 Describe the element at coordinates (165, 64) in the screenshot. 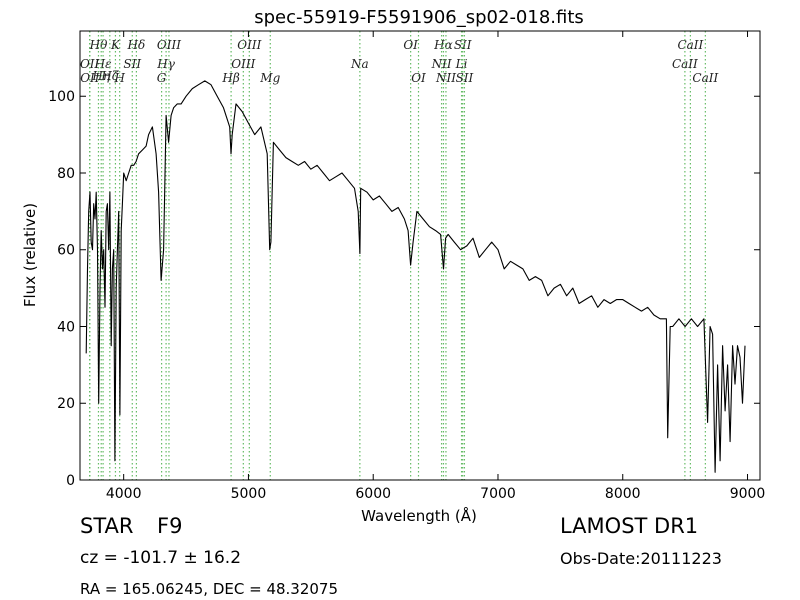

I see `spectral-line-label-12: Hγ` at that location.